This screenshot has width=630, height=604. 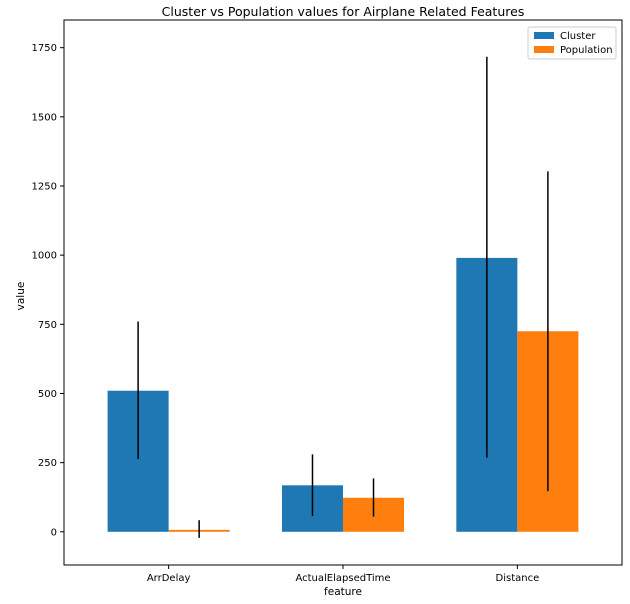 I want to click on x-axis-label: feature, so click(x=343, y=592).